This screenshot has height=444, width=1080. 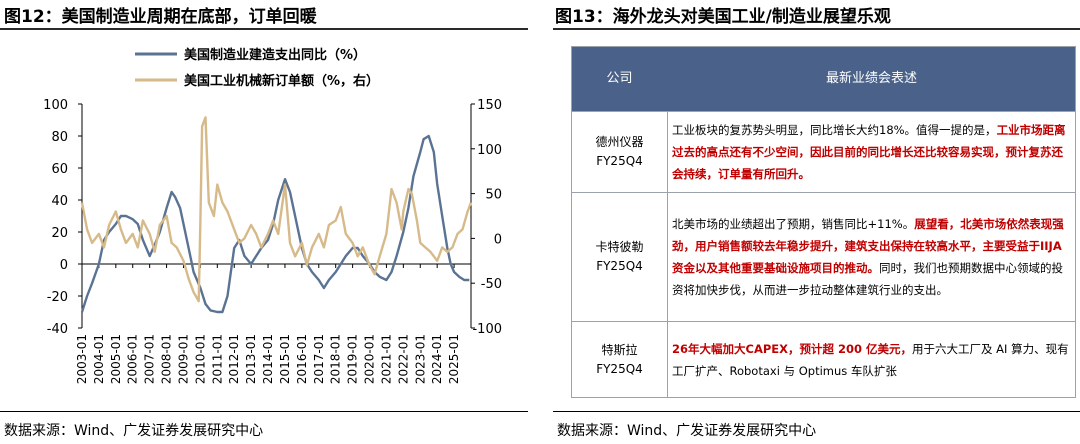 I want to click on y-left-tick-label: 60, so click(x=59, y=169).